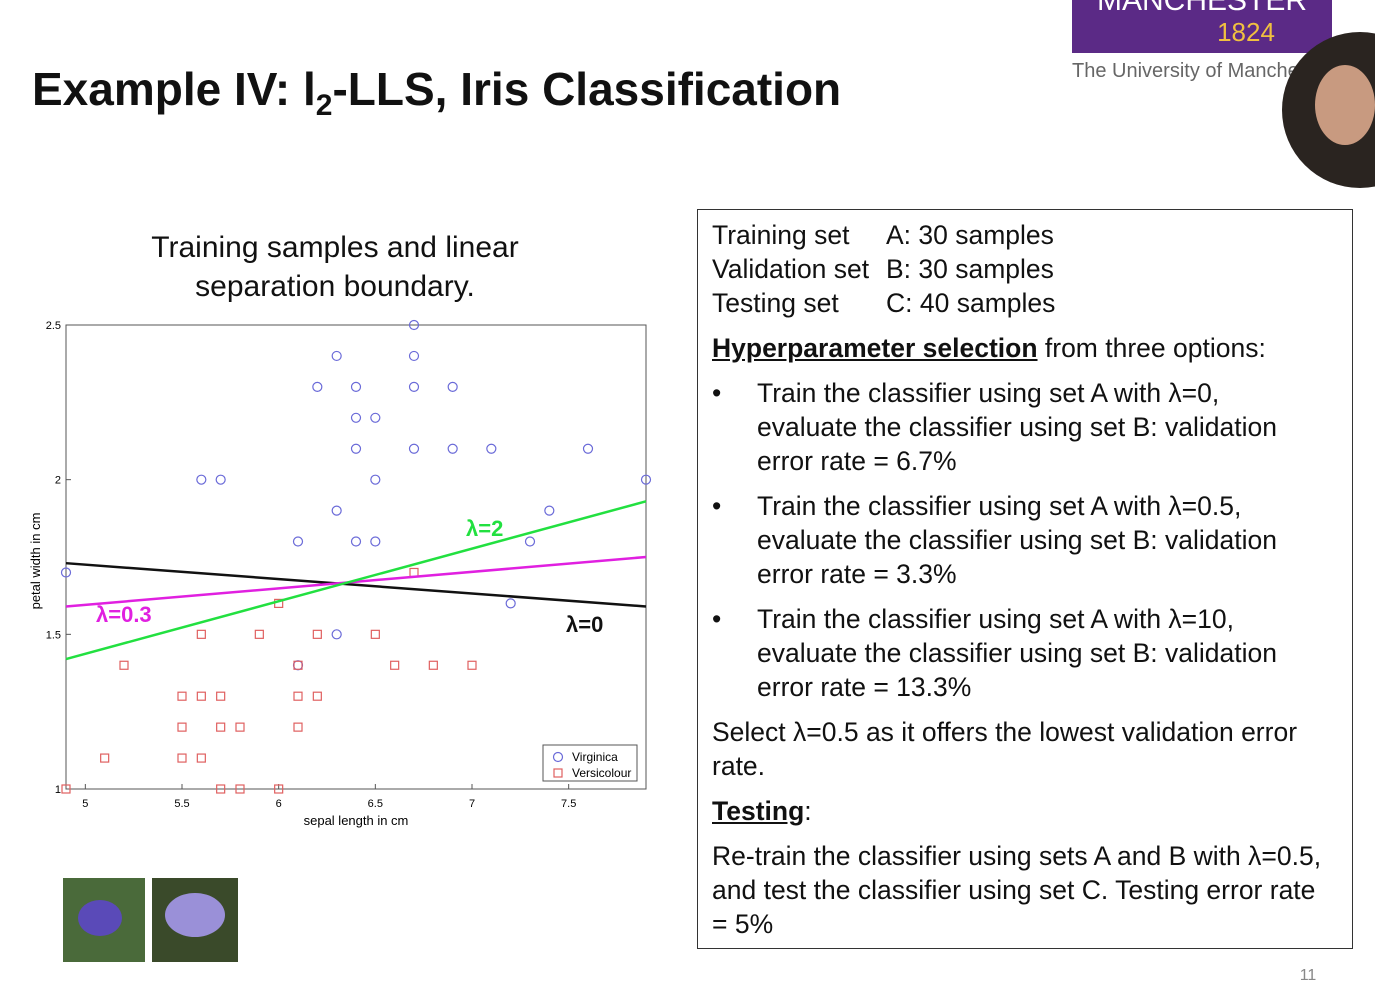 This screenshot has height=986, width=1375. I want to click on set-row: Training set A: 30 samples, so click(1025, 235).